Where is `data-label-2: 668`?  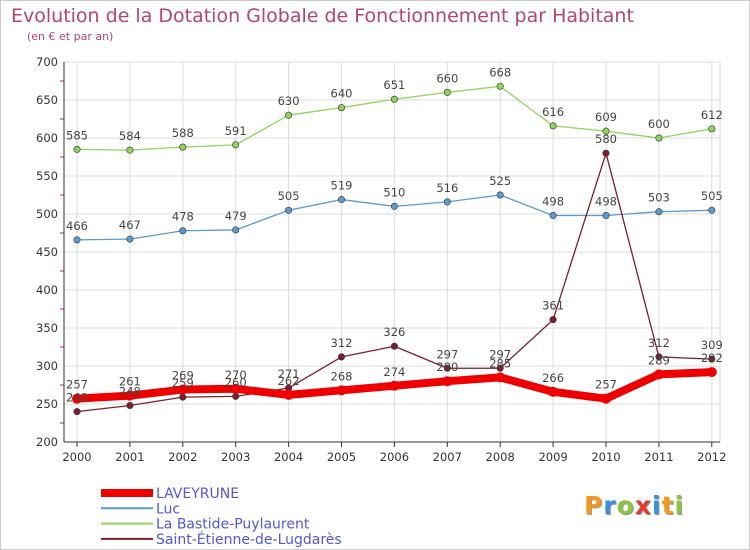
data-label-2: 668 is located at coordinates (500, 72).